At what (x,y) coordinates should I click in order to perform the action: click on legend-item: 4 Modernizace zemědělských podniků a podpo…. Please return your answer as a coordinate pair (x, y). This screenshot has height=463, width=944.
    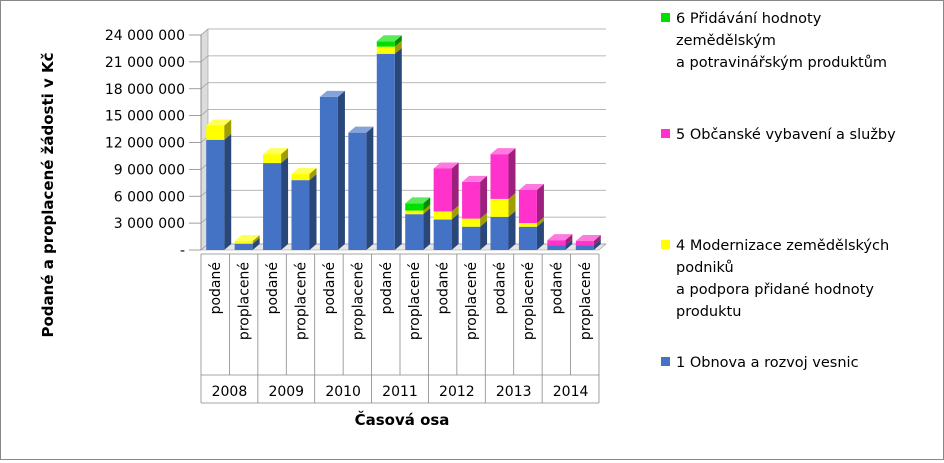
    Looking at the image, I should click on (775, 279).